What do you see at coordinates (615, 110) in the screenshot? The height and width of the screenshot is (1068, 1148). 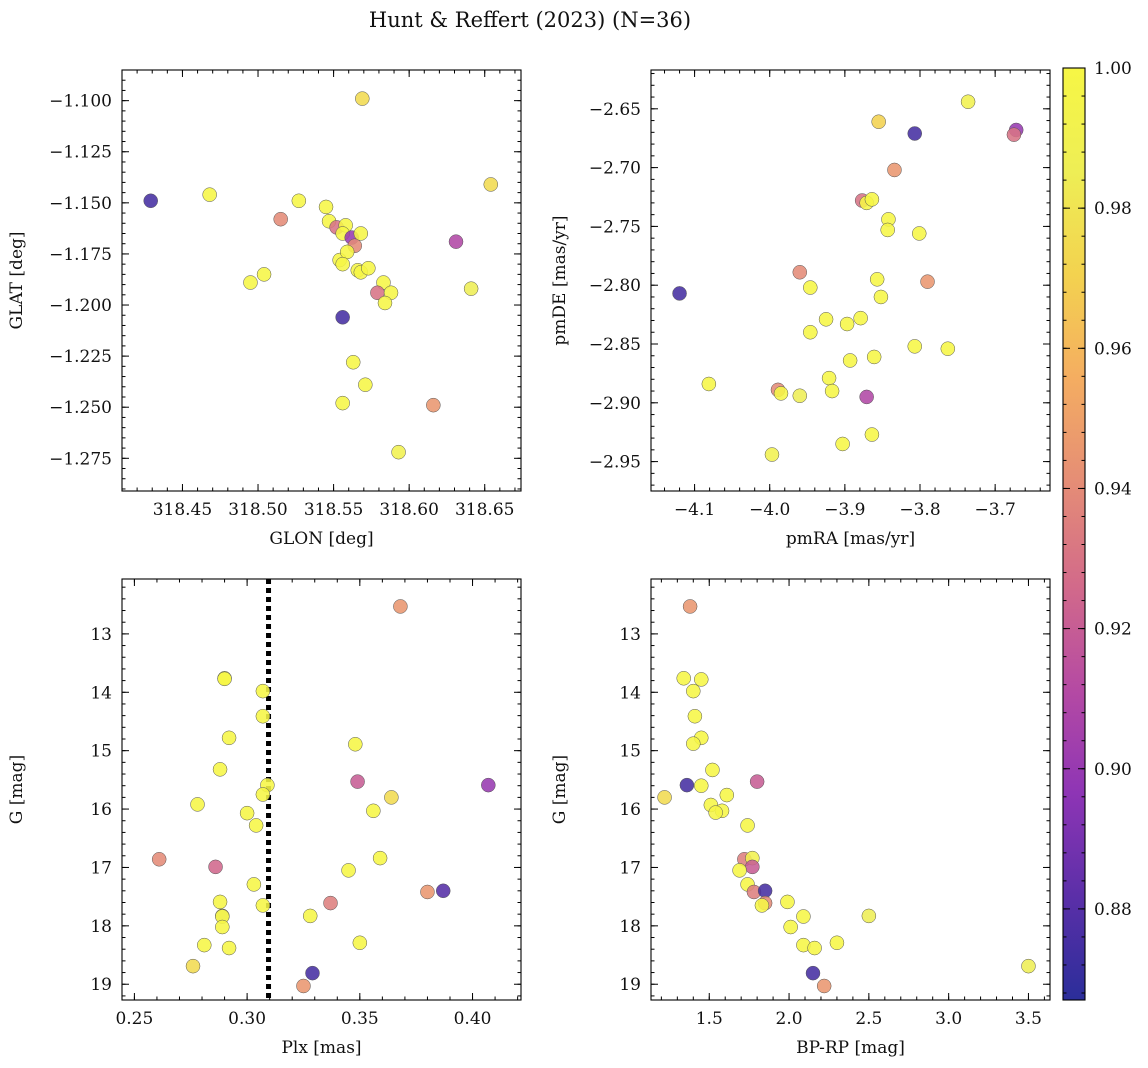 I see `y-tick-label: −2.65` at bounding box center [615, 110].